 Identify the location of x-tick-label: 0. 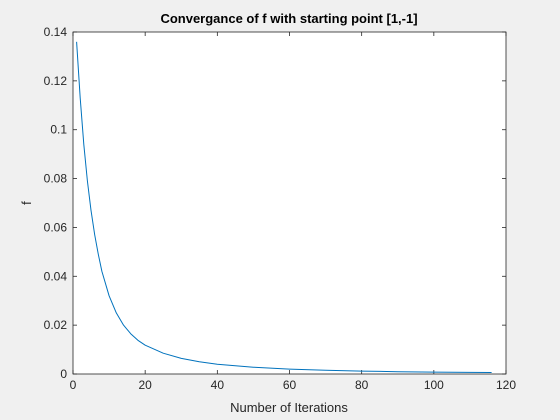
(73, 385).